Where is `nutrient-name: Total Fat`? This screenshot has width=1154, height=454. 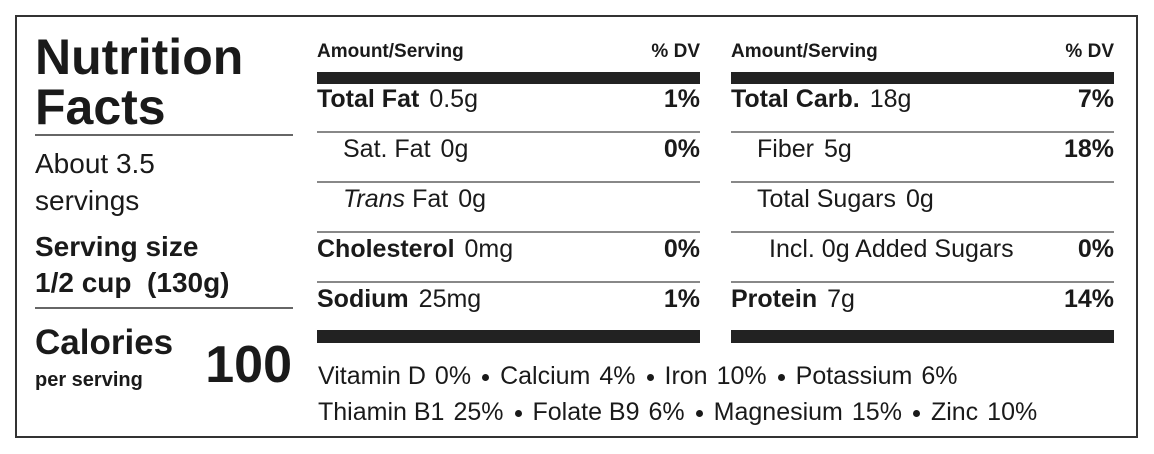 nutrient-name: Total Fat is located at coordinates (368, 99).